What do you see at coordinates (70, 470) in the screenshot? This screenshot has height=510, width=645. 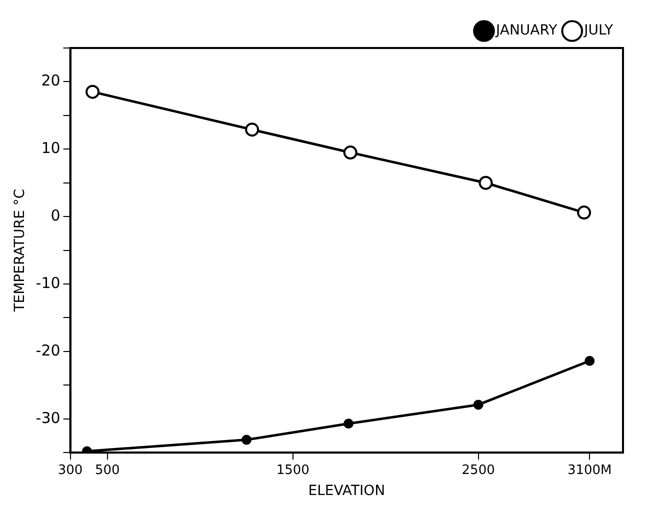 I see `x-tick-label: 300` at bounding box center [70, 470].